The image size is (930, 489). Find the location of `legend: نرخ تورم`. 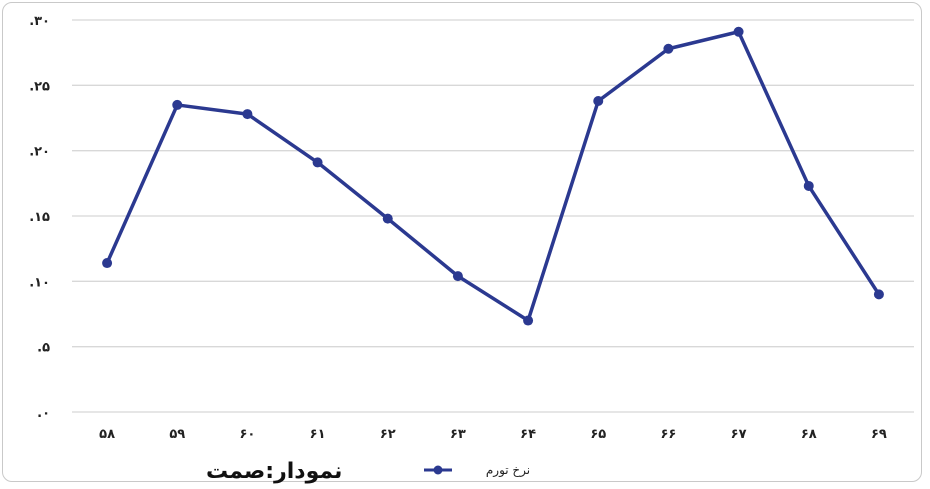

legend: نرخ تورم is located at coordinates (477, 470).